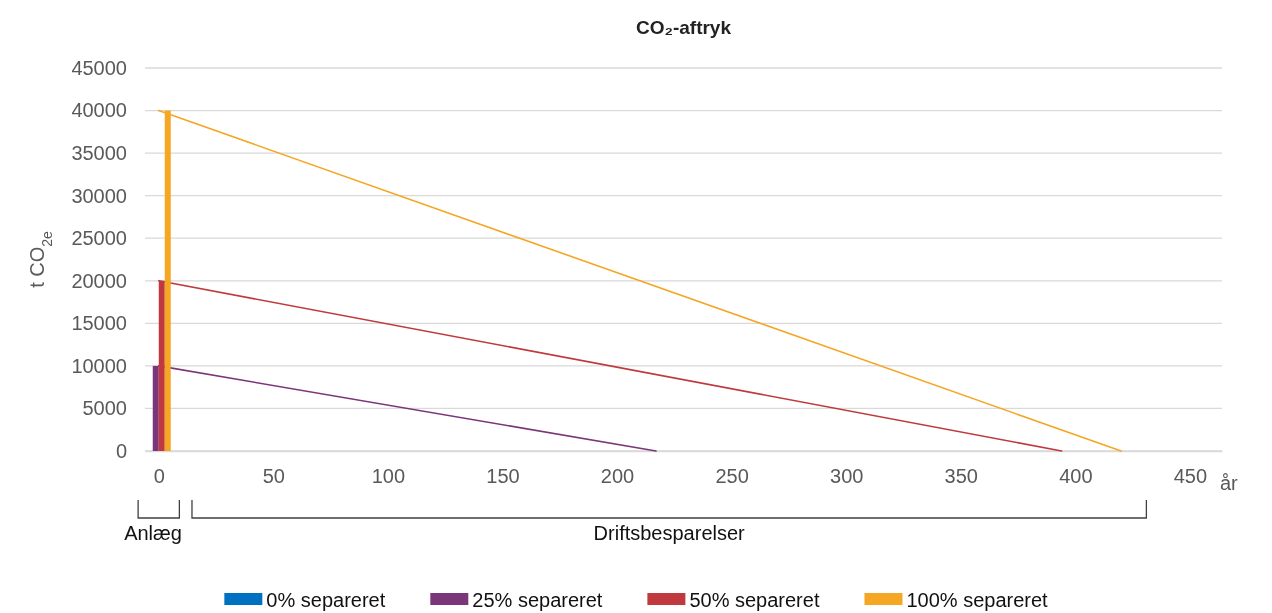  I want to click on x-tick-label: 50, so click(273, 476).